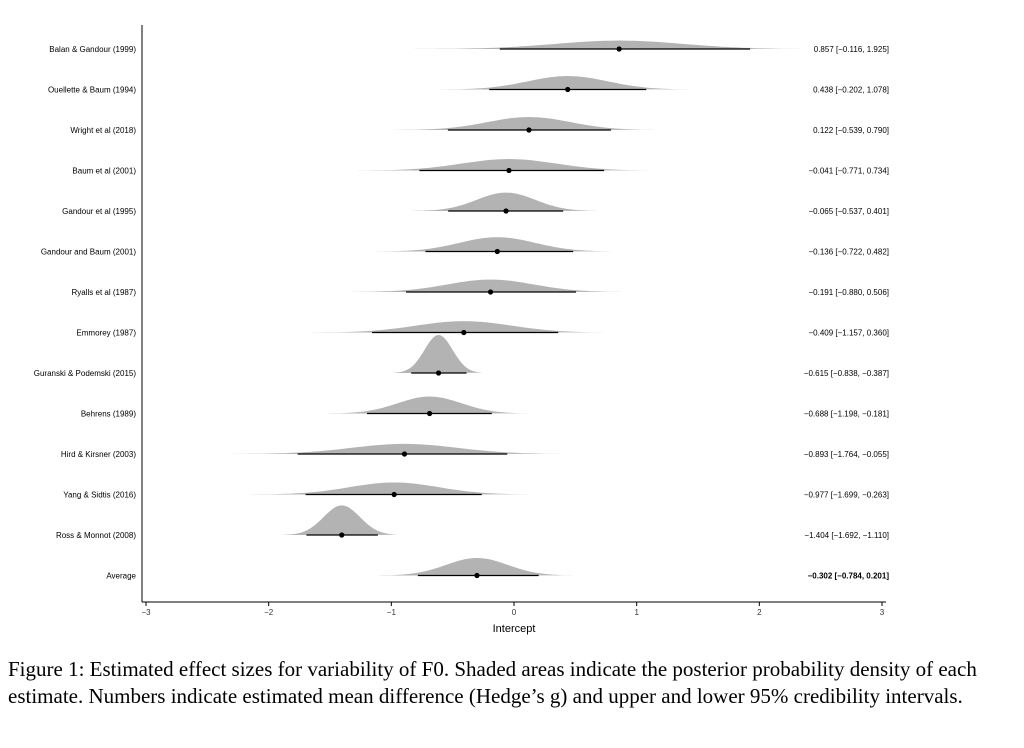 The width and height of the screenshot is (1024, 748). What do you see at coordinates (846, 454) in the screenshot?
I see `estimate-text: −0.893 [−1.764, −0.055]` at bounding box center [846, 454].